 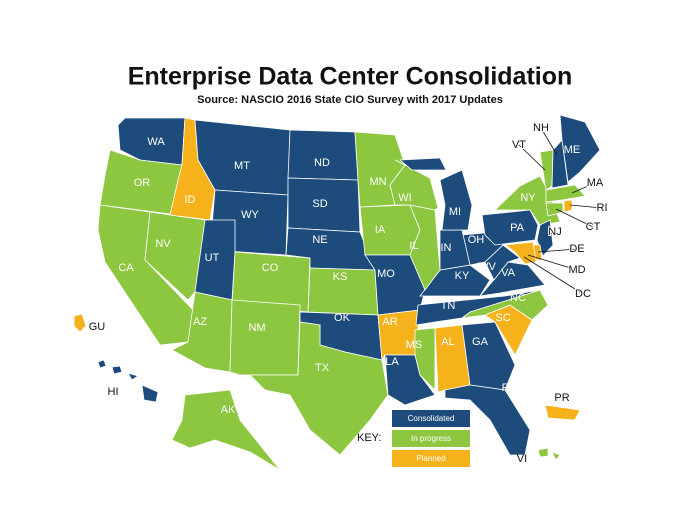 What do you see at coordinates (455, 212) in the screenshot?
I see `state-label: MI` at bounding box center [455, 212].